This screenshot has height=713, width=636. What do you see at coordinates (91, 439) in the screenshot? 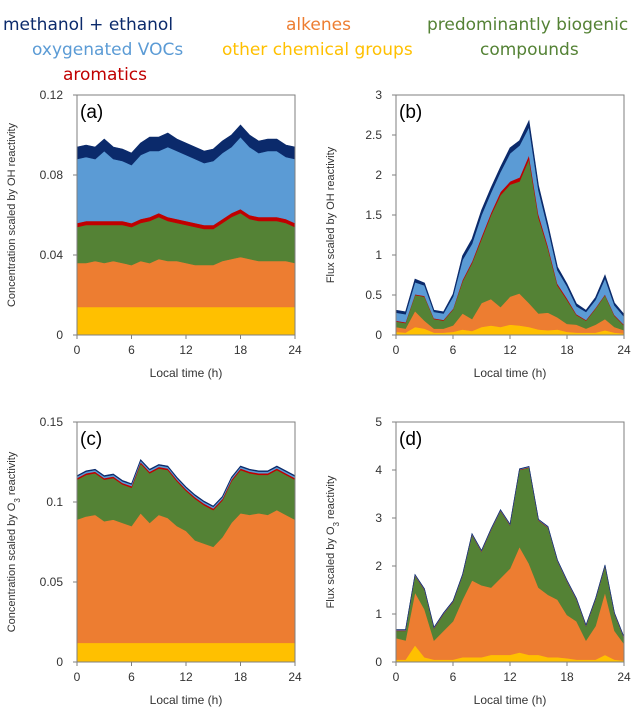
I see `panel-label: (c)` at bounding box center [91, 439].